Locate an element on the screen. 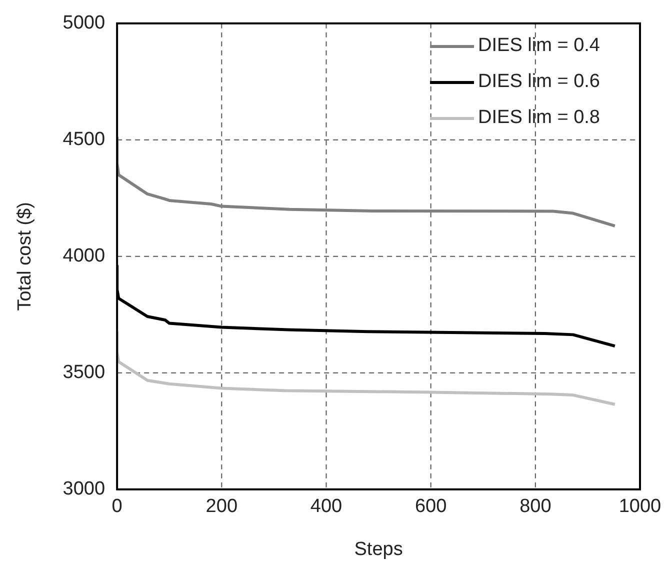  x-tick-label: 200 is located at coordinates (222, 507).